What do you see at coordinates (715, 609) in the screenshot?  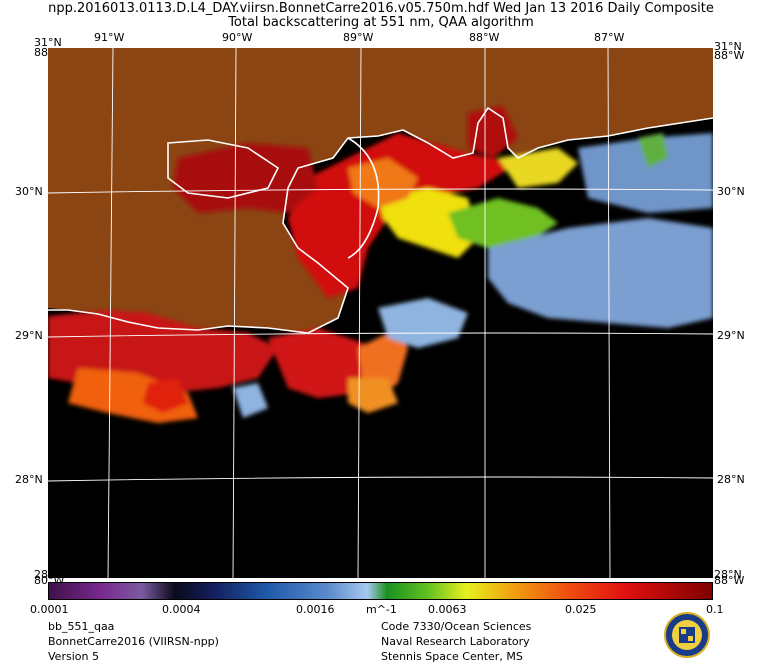 I see `colorbar-tick-5: 0.1` at bounding box center [715, 609].